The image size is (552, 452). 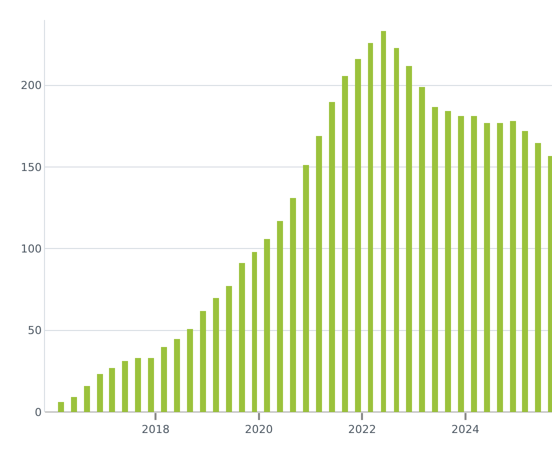 What do you see at coordinates (156, 429) in the screenshot?
I see `x-tick-label: 2018` at bounding box center [156, 429].